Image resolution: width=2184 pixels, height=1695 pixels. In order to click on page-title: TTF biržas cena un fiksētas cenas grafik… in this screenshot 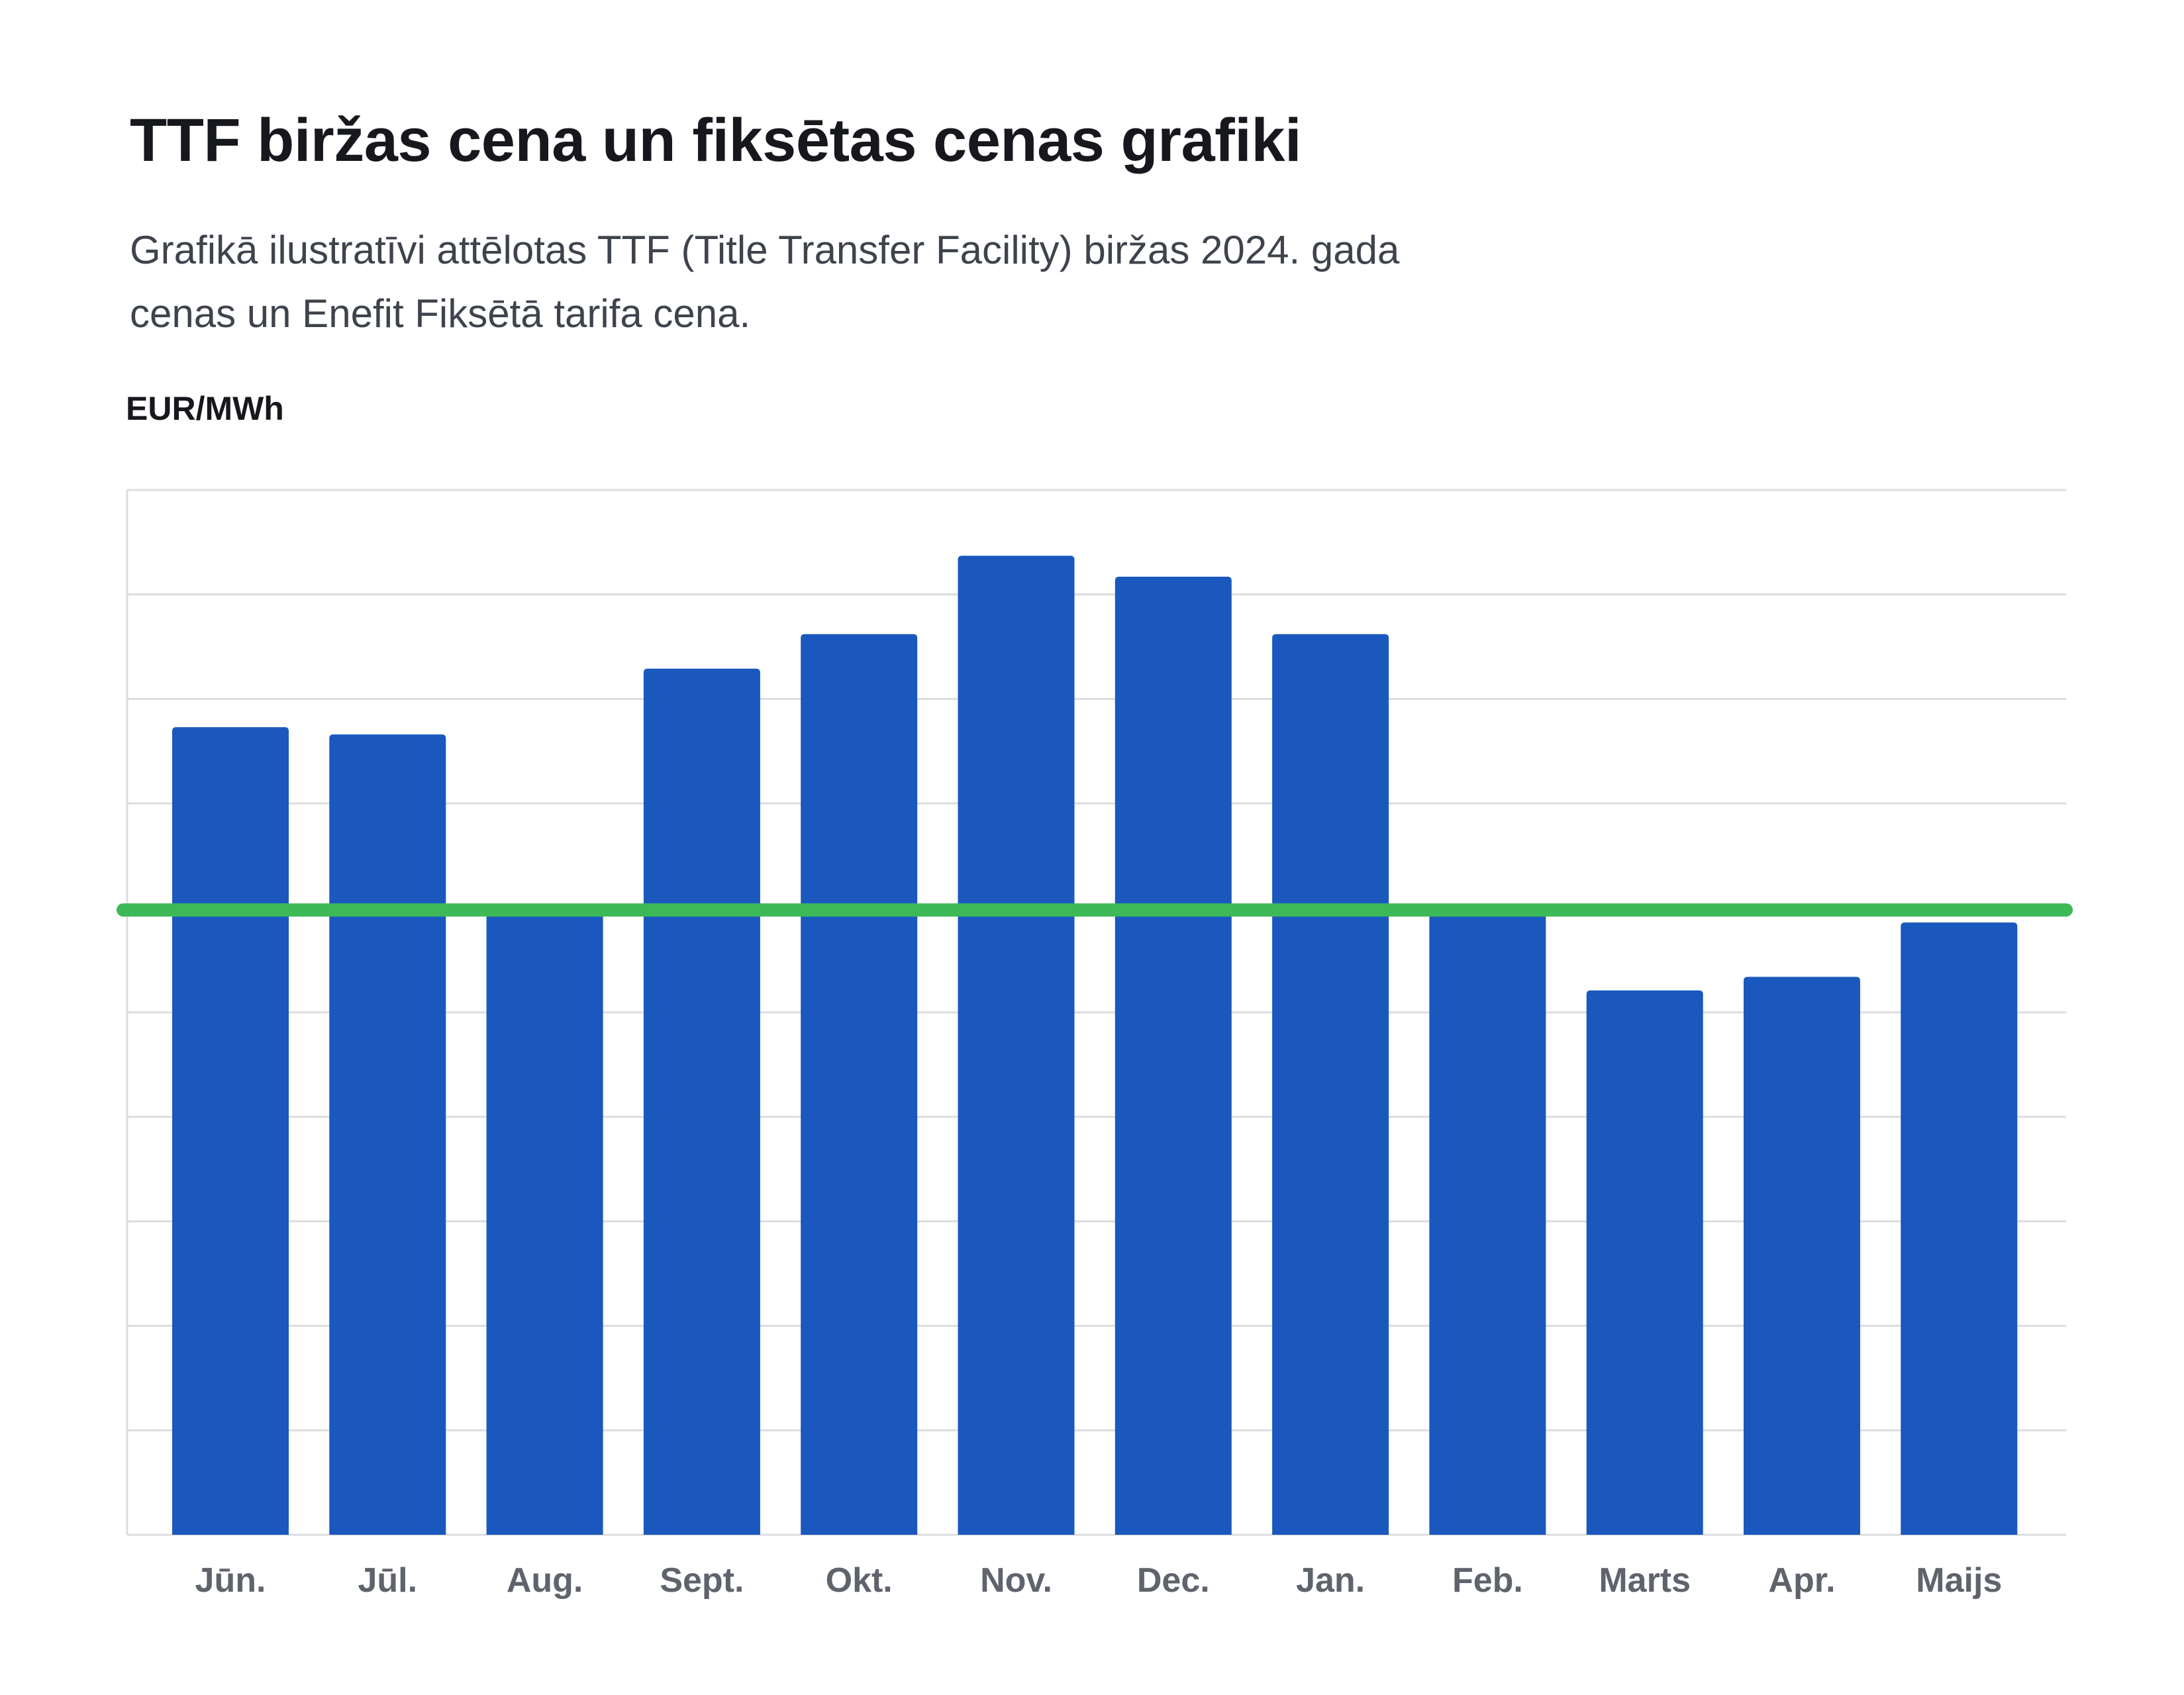, I will do `click(716, 140)`.